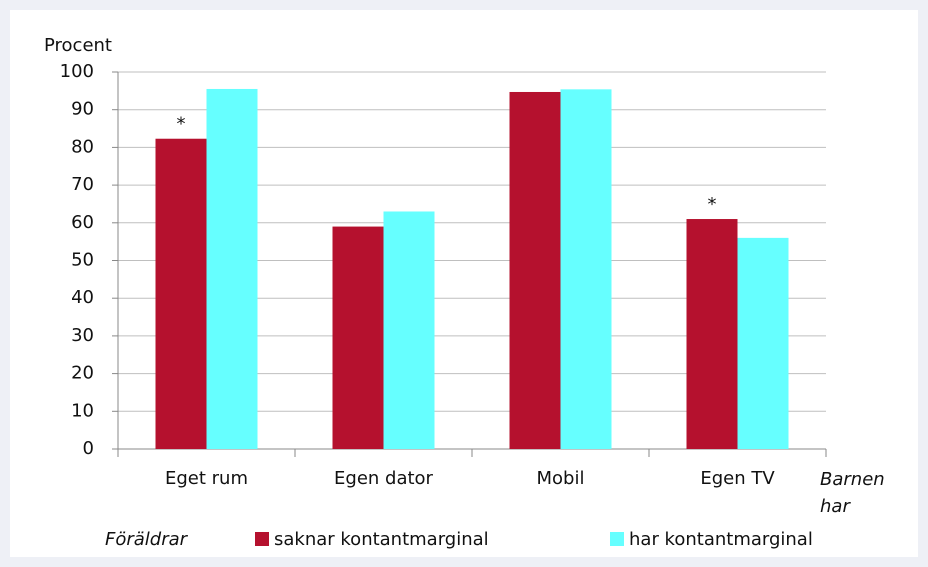 The width and height of the screenshot is (928, 567). Describe the element at coordinates (82, 410) in the screenshot. I see `y-tick-label: 10` at that location.